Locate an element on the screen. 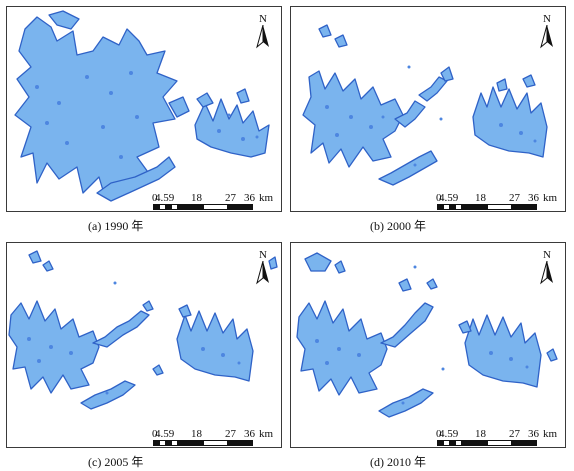 The image size is (574, 471). caption-1990: (a) 1990 年 is located at coordinates (116, 226).